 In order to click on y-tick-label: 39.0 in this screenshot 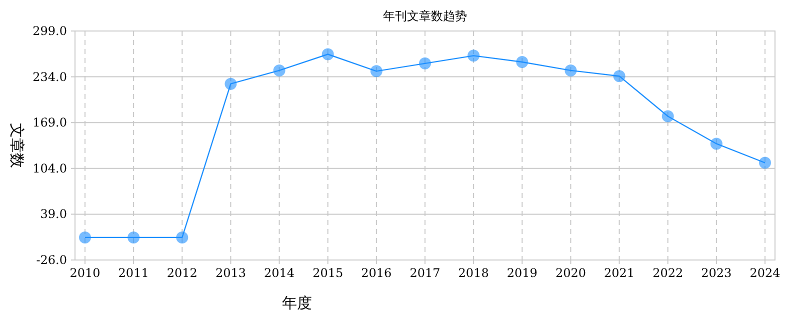, I will do `click(53, 214)`.